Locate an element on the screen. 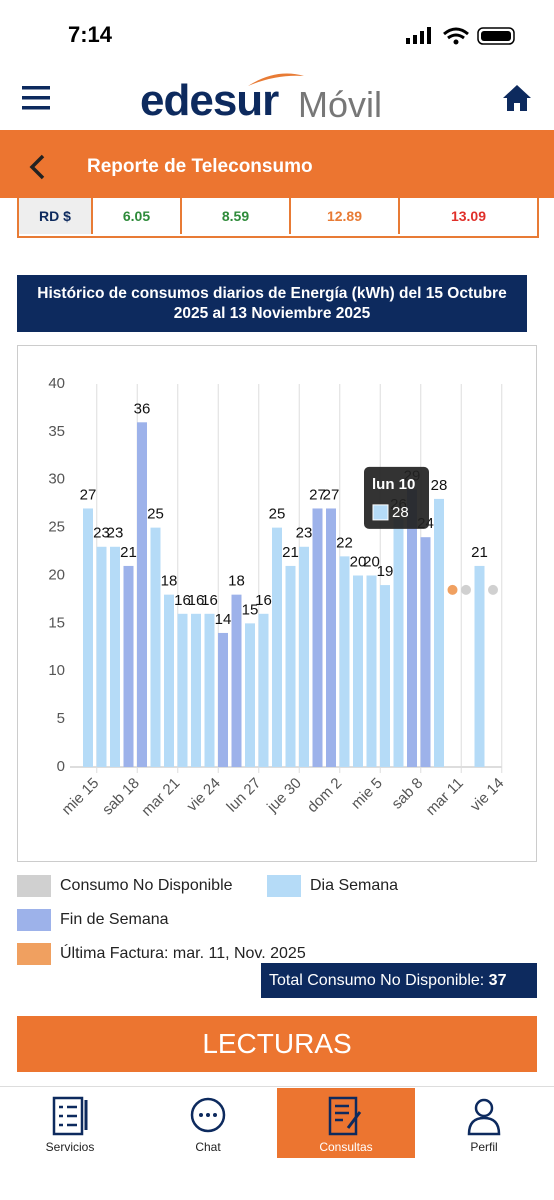  tariff-value: 6.05 is located at coordinates (137, 216).